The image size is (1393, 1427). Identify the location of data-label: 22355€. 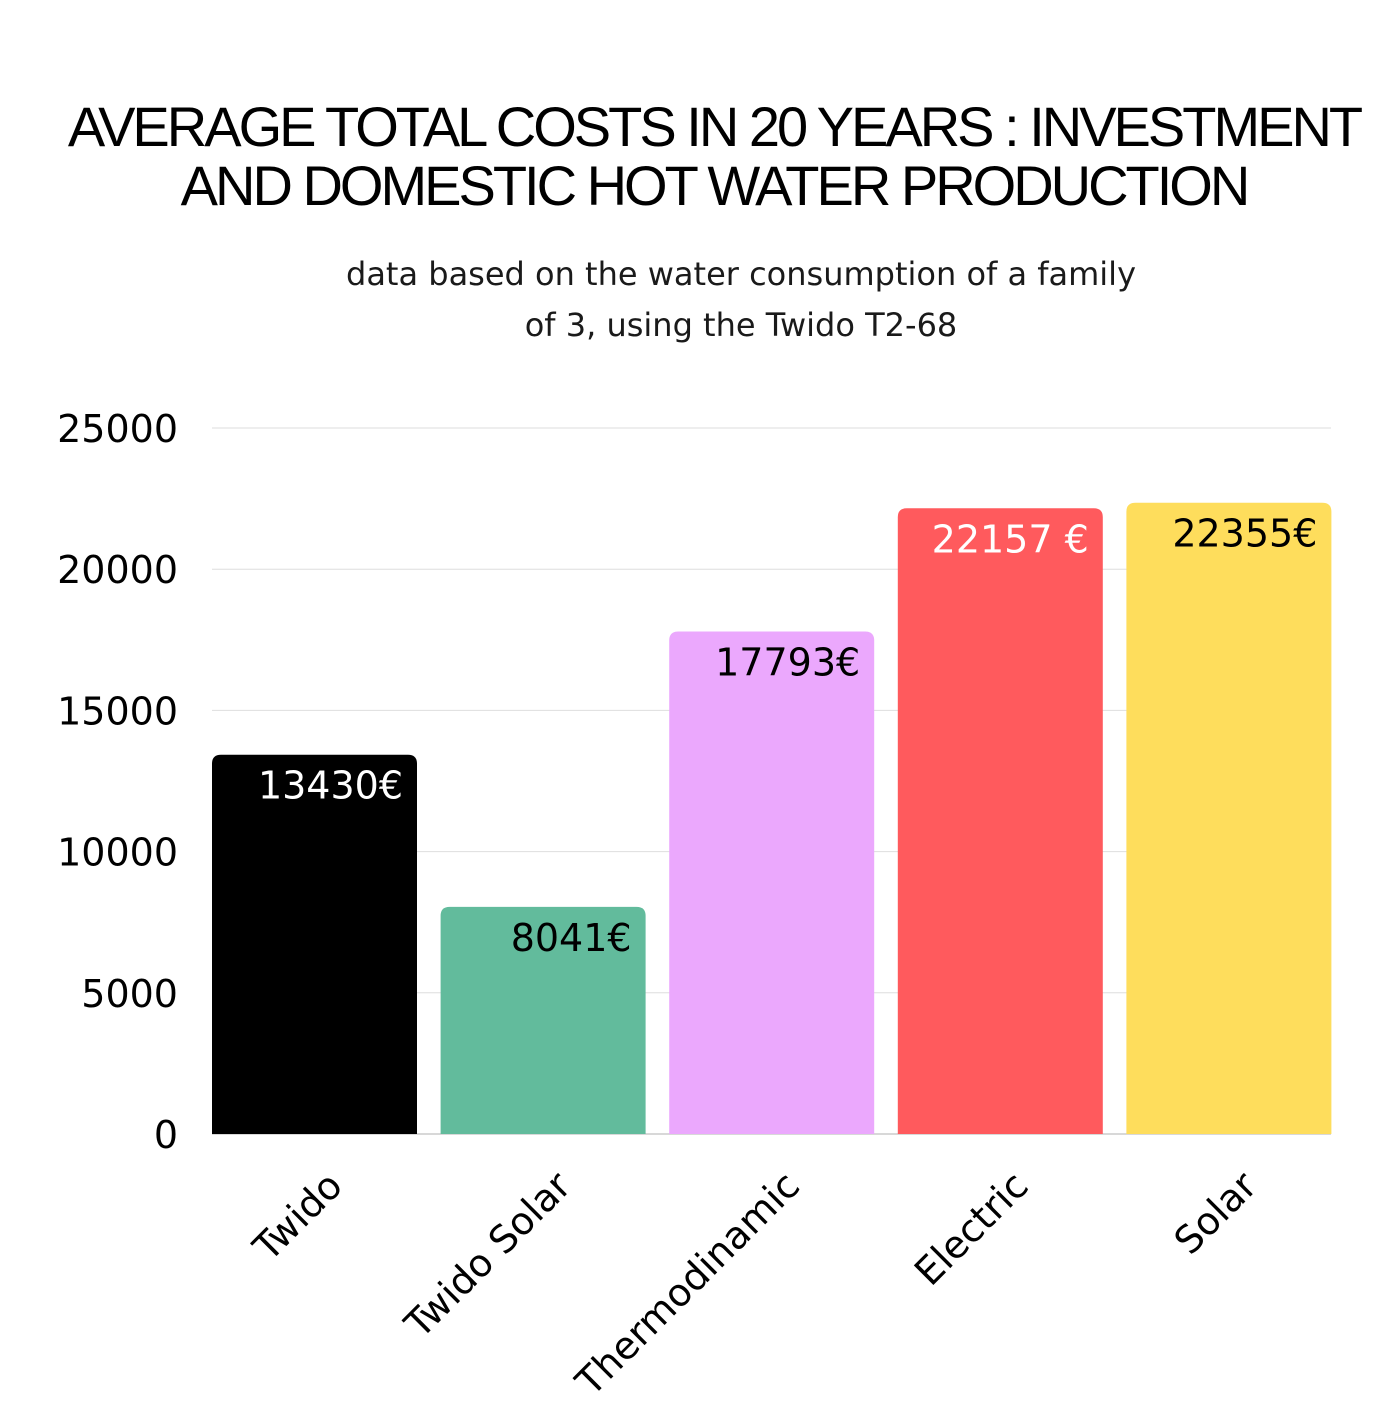
(1244, 534).